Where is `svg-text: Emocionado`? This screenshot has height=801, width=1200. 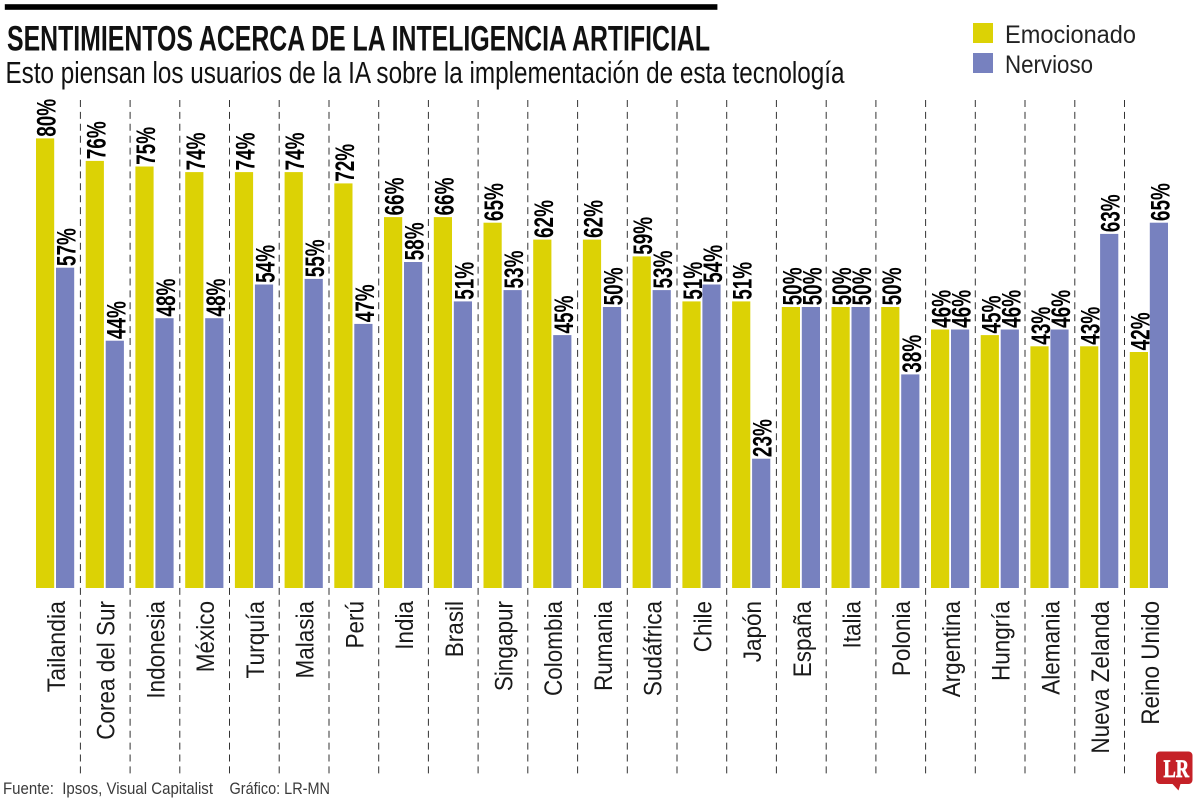 svg-text: Emocionado is located at coordinates (1070, 35).